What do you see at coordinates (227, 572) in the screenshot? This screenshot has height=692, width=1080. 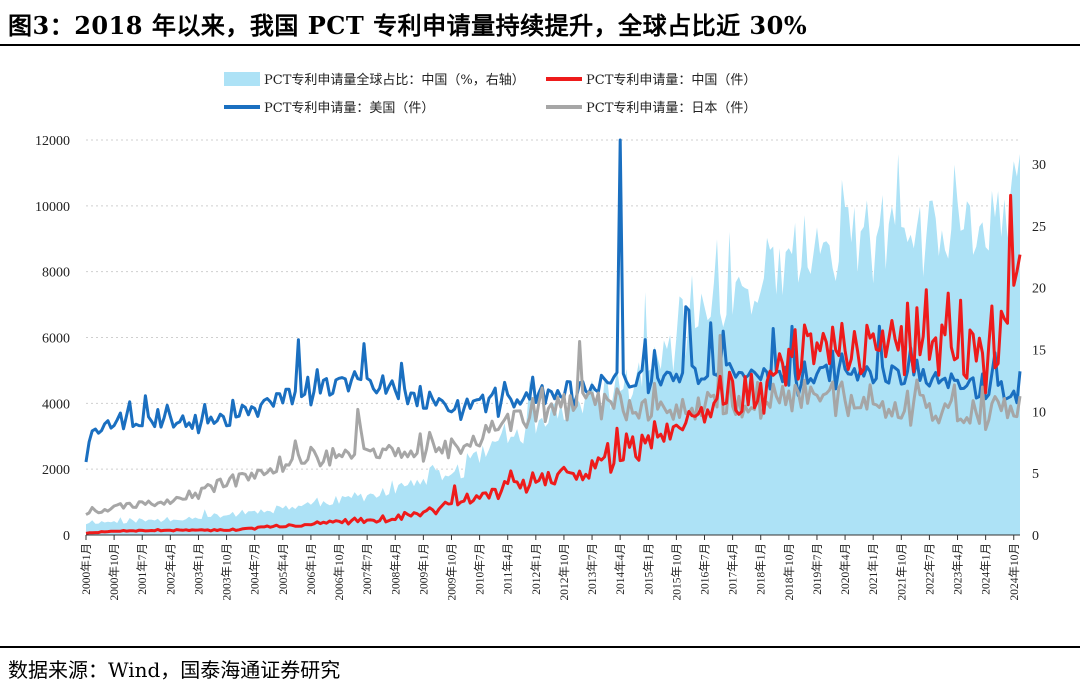 I see `x-axis-tick-label: 2003年10月` at bounding box center [227, 572].